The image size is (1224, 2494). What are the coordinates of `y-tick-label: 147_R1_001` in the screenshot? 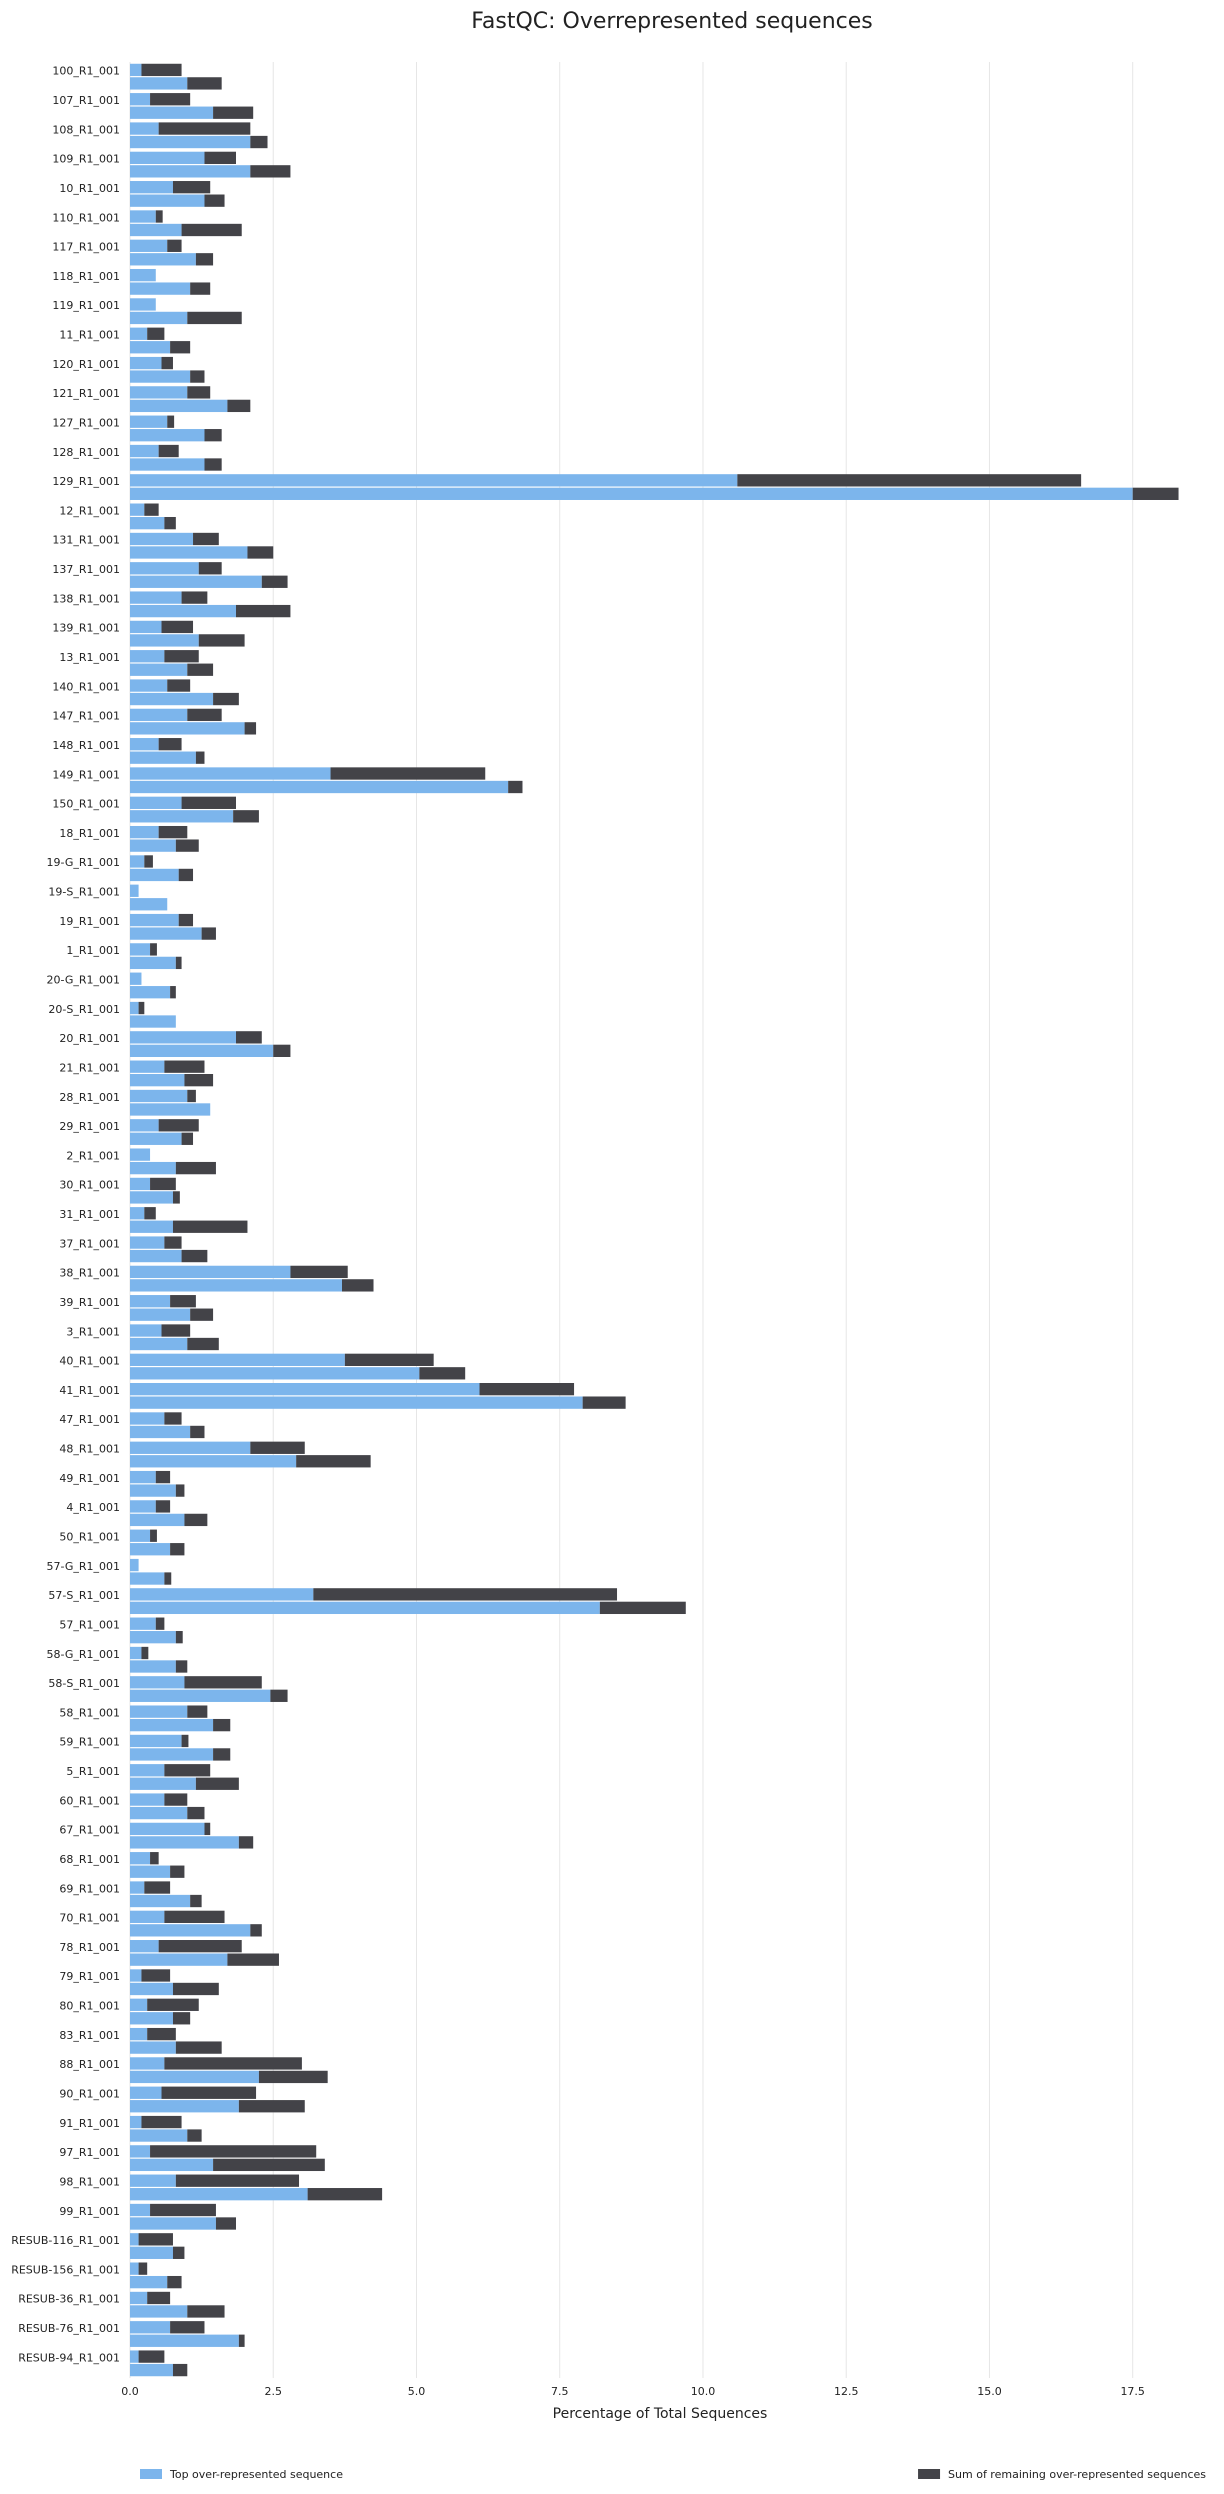 It's located at (86, 716).